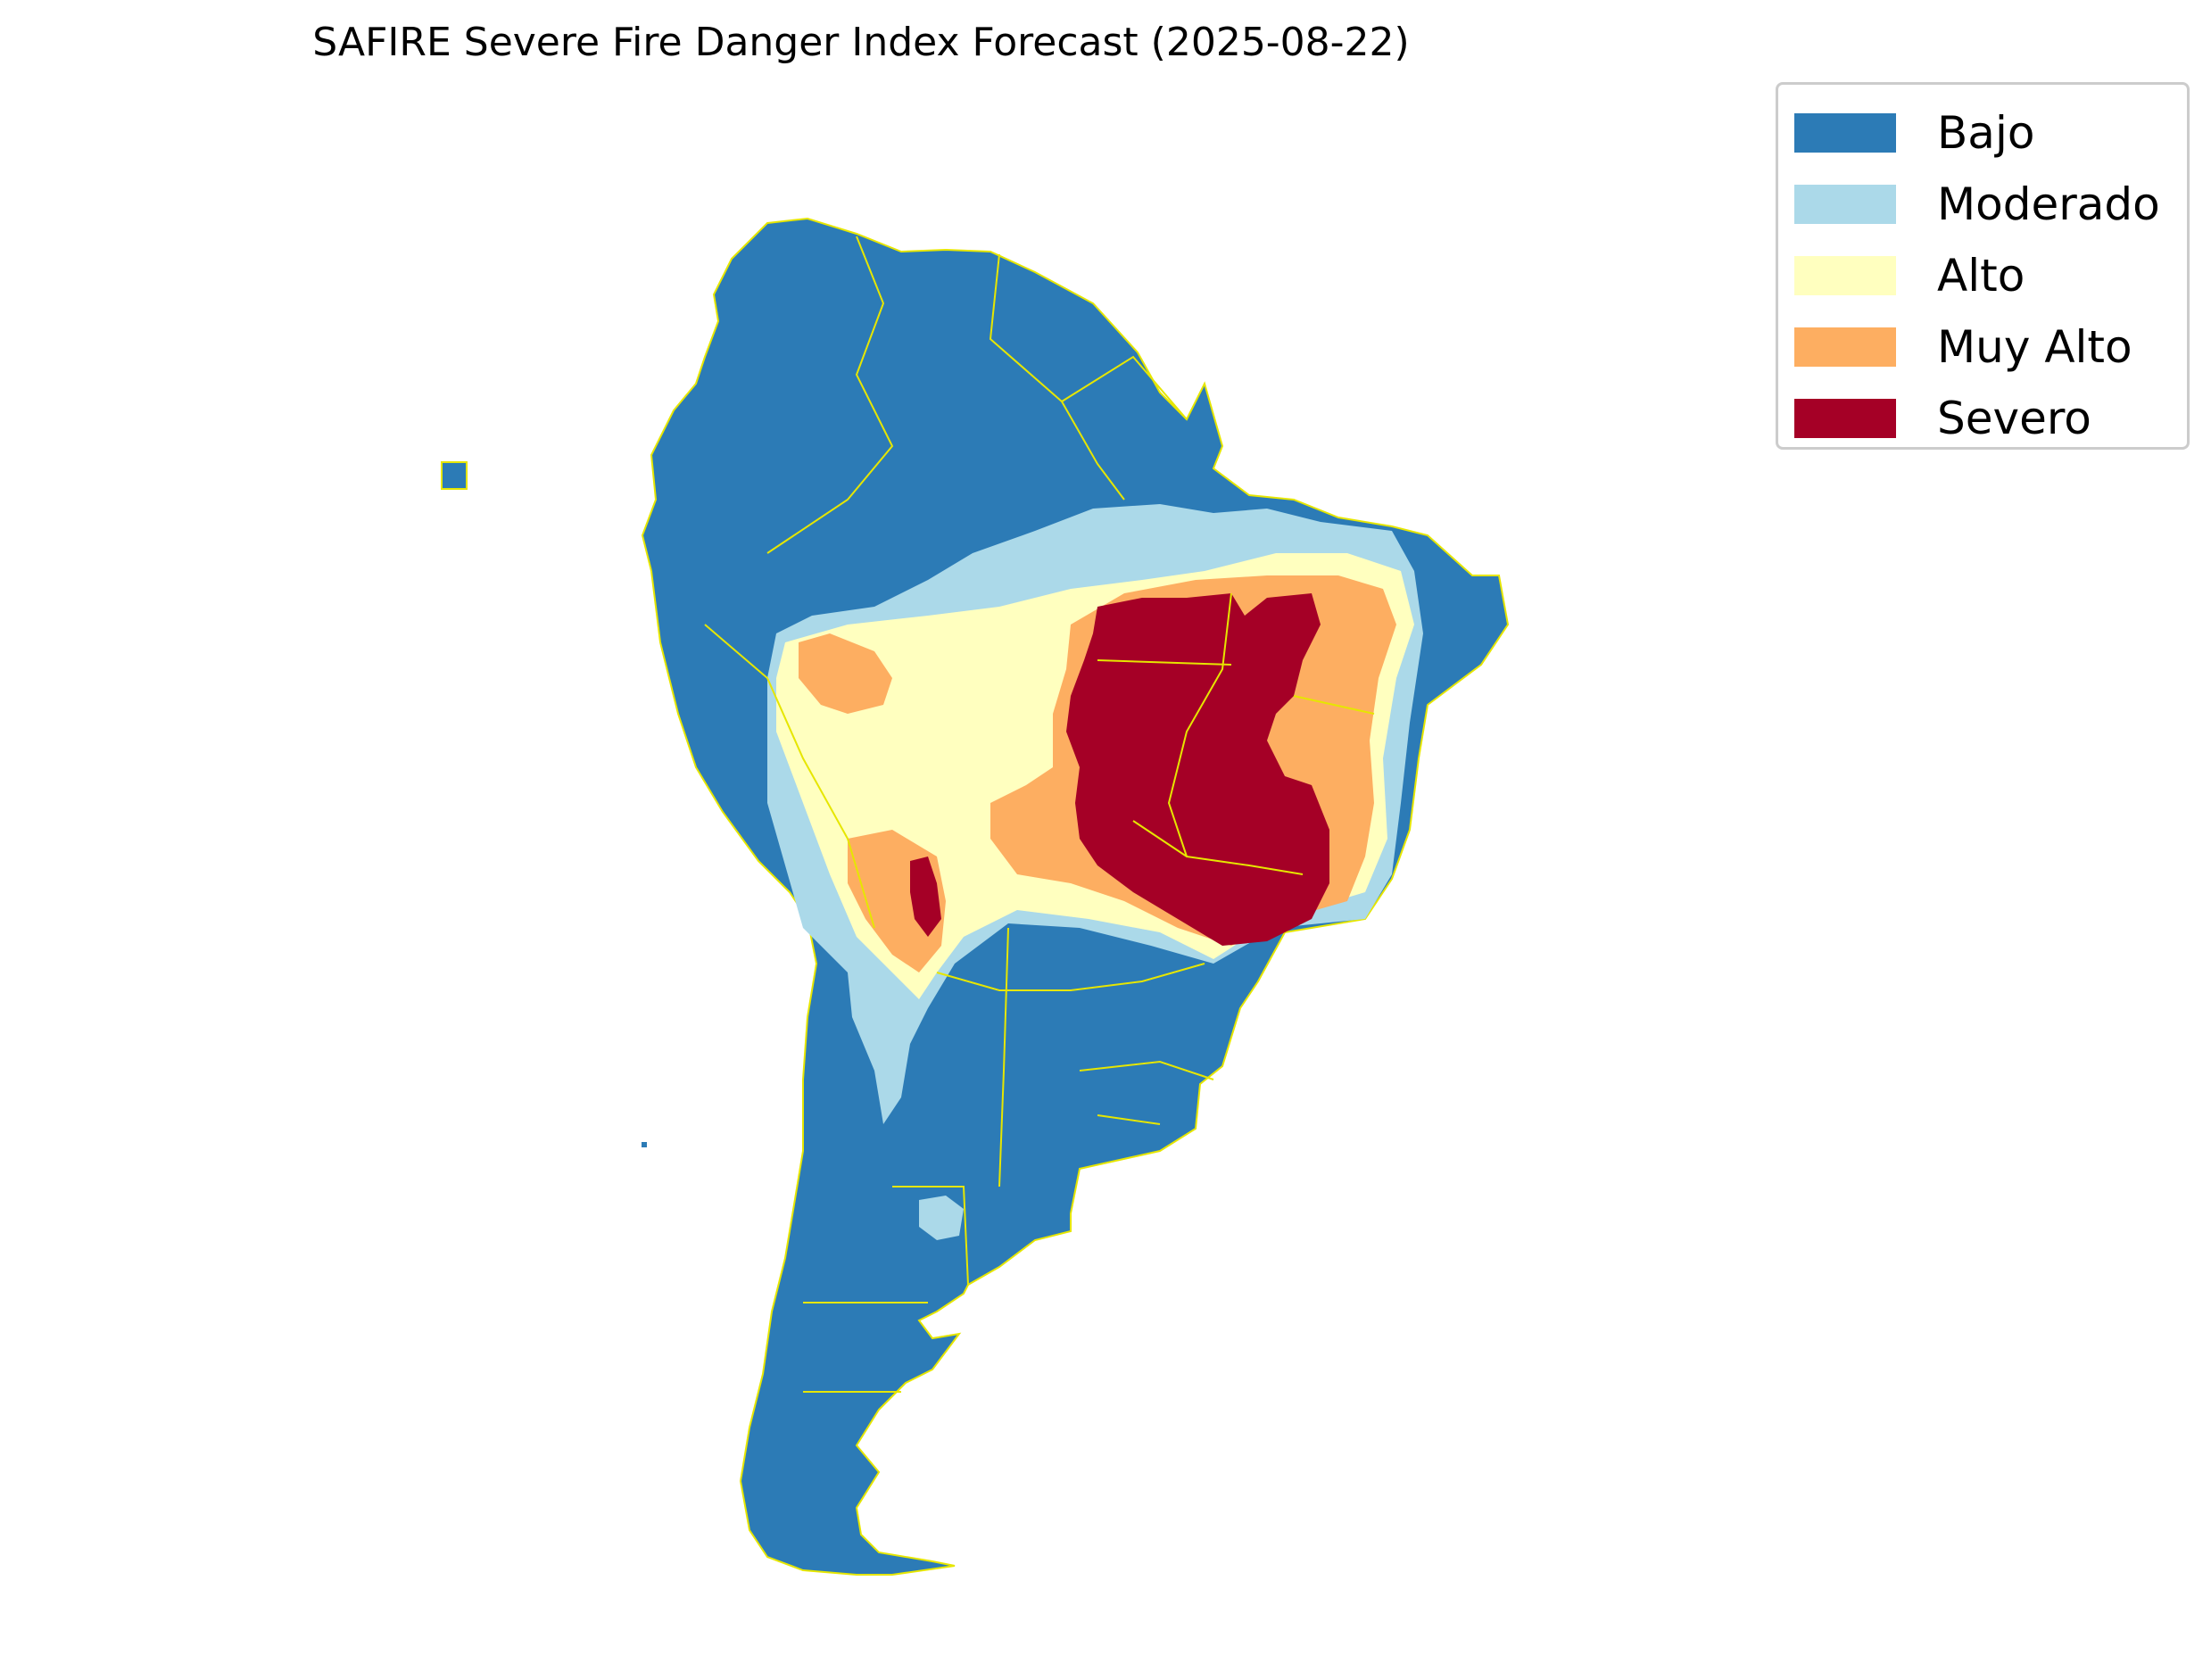  I want to click on legend-item-moderado: Moderado, so click(1977, 204).